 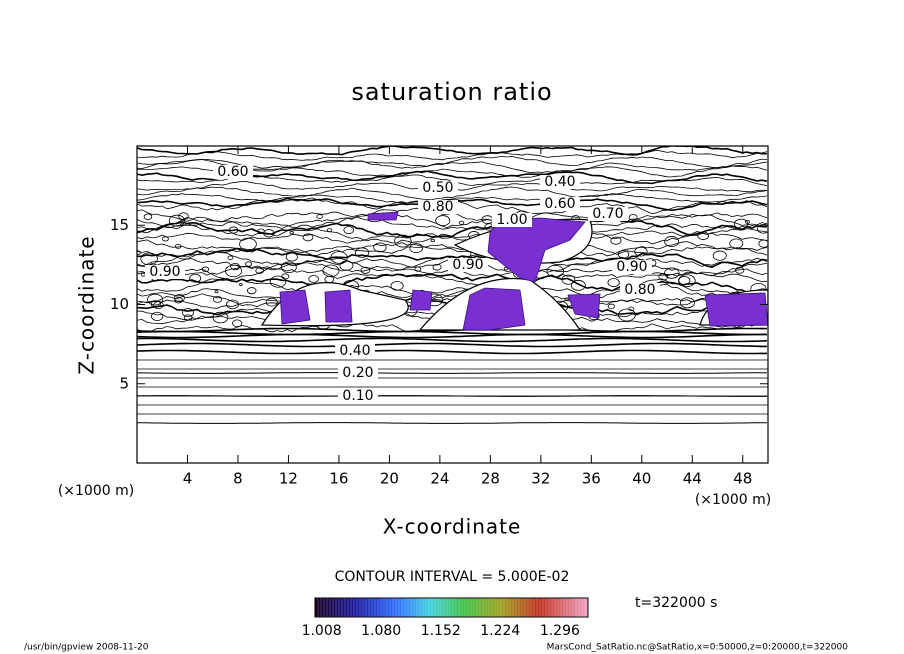 I want to click on contour-label: 0.70, so click(x=607, y=214).